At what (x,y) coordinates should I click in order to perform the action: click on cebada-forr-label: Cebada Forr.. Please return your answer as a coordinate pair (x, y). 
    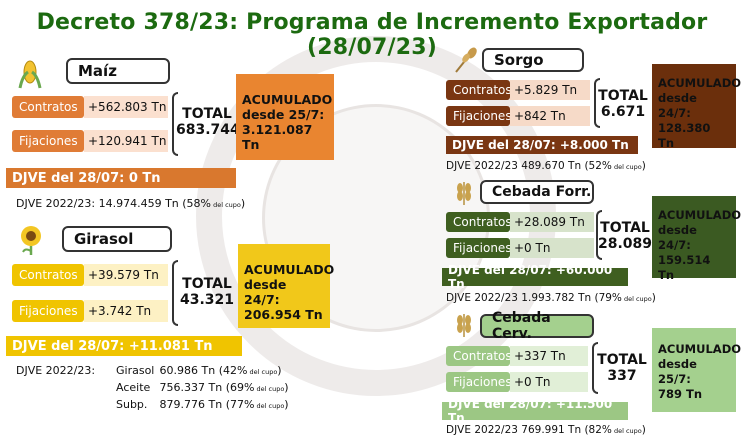
    Looking at the image, I should click on (537, 192).